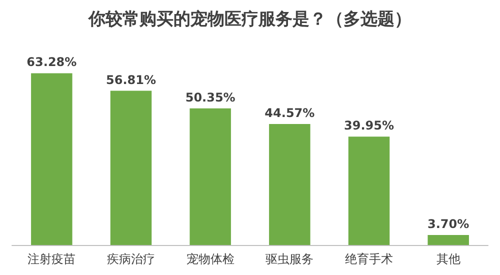 The height and width of the screenshot is (275, 500). What do you see at coordinates (52, 259) in the screenshot?
I see `x-tick-label: 注射疫苗` at bounding box center [52, 259].